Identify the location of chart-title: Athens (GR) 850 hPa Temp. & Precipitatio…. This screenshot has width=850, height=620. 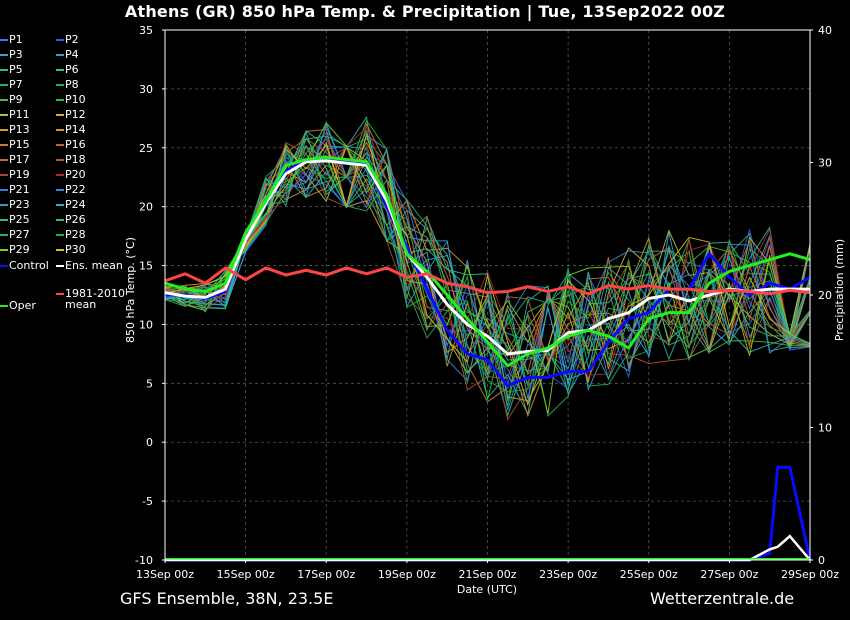
(425, 11).